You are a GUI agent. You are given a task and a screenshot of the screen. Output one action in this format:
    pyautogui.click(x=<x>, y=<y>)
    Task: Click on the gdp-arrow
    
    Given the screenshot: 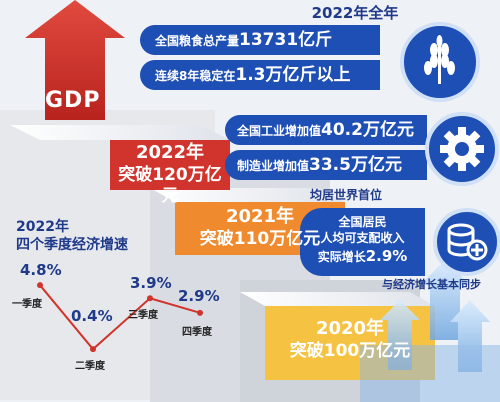 What is the action you would take?
    pyautogui.click(x=75, y=60)
    